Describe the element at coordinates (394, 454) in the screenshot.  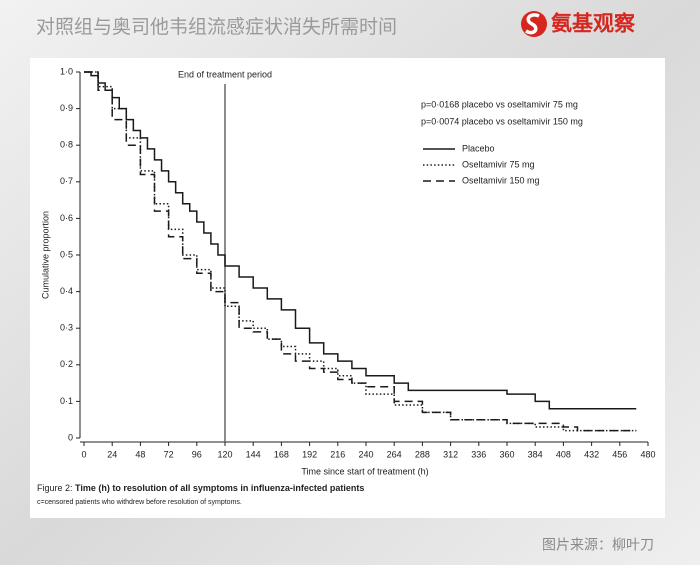
I see `x-tick-label: 264` at that location.